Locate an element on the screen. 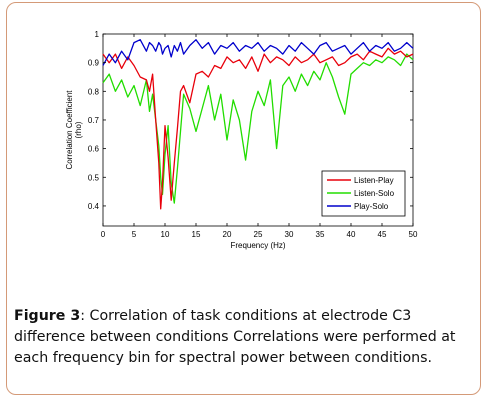  series-line-play-solo is located at coordinates (258, 52).